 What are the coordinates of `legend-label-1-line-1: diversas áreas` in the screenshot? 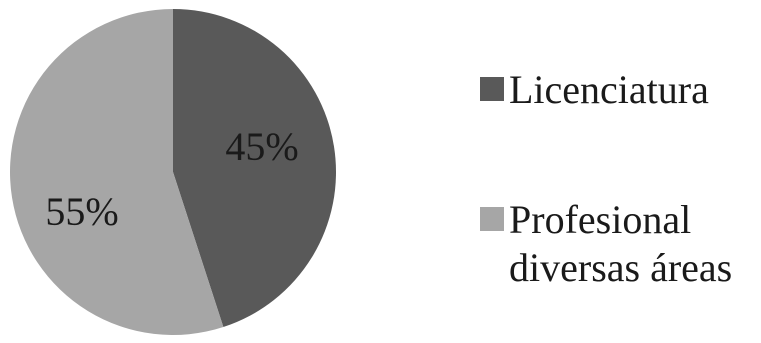 It's located at (620, 267).